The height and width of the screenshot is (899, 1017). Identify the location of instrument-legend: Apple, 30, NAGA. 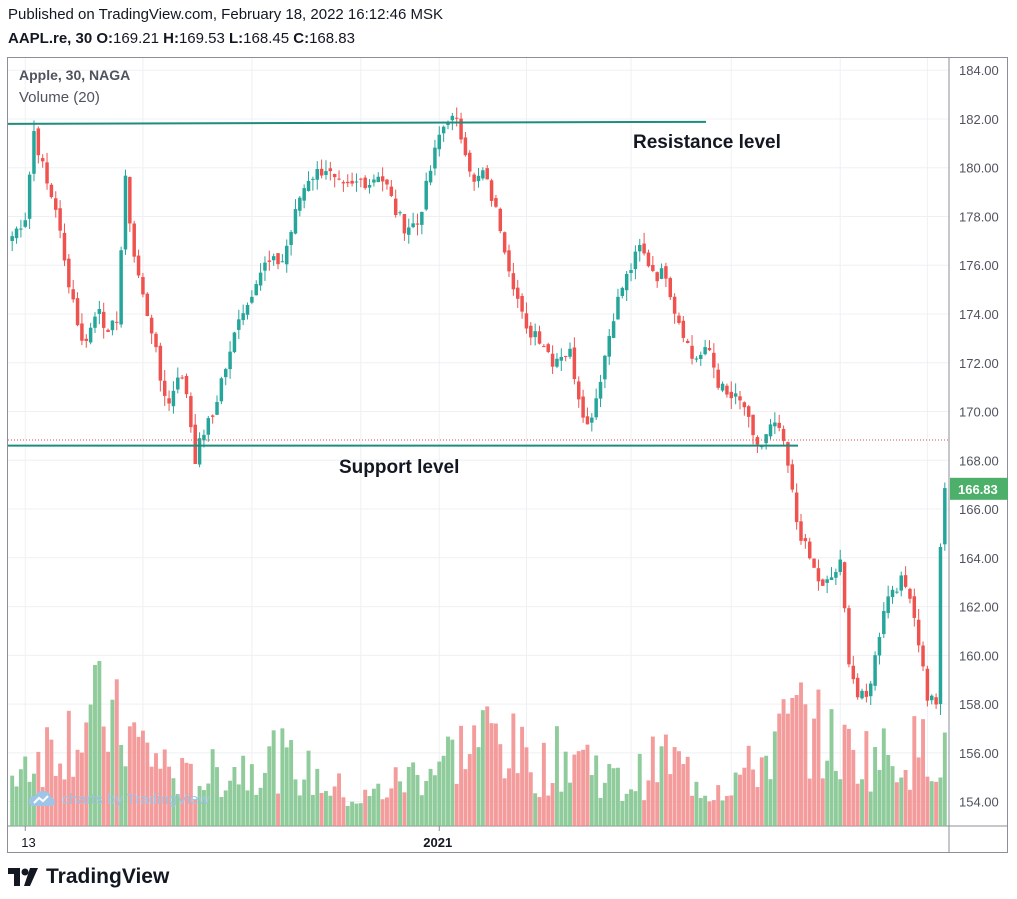
(75, 75).